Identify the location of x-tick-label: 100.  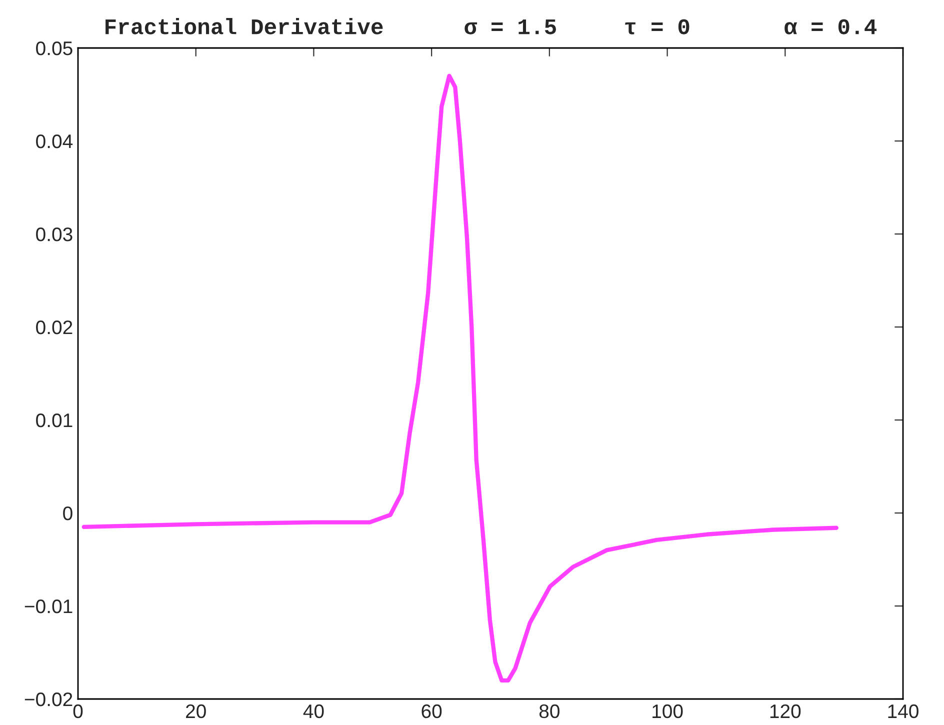
(667, 711).